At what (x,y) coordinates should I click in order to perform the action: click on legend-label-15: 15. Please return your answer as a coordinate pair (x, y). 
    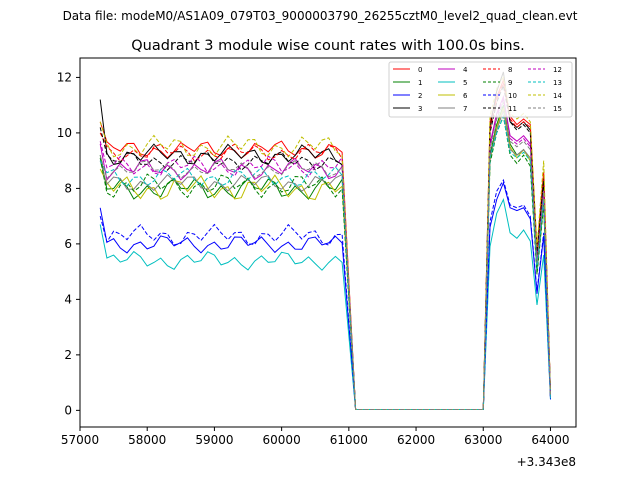
    Looking at the image, I should click on (557, 109).